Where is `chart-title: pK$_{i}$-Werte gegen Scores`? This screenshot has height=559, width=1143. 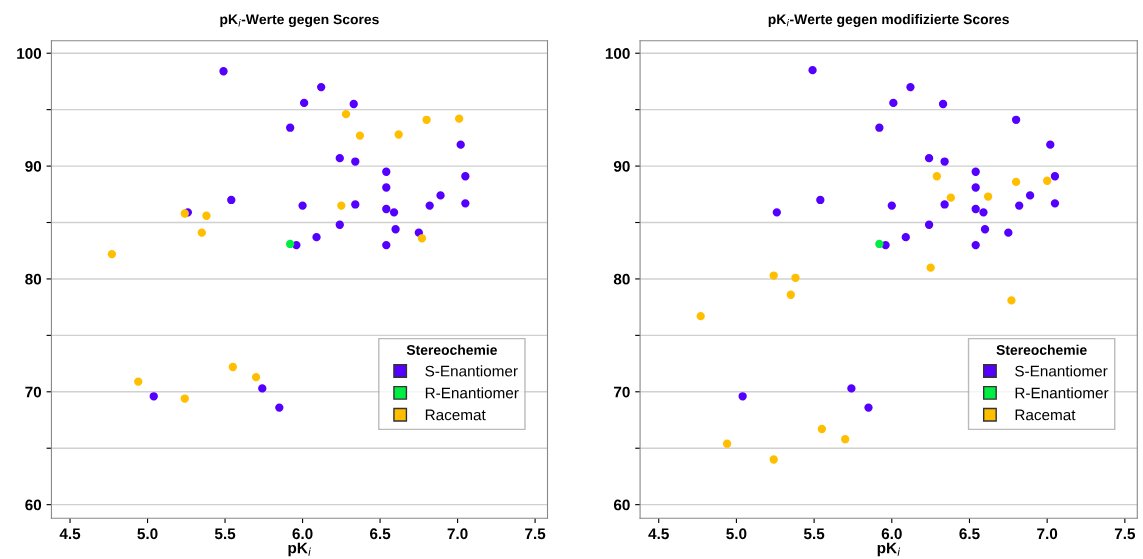
chart-title: pK$_{i}$-Werte gegen Scores is located at coordinates (299, 21).